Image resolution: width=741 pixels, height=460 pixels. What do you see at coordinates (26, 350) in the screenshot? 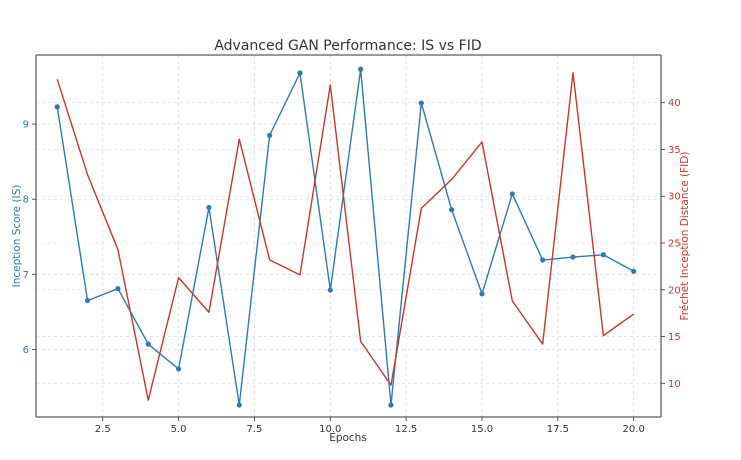
I see `y1-tick-label: 6` at bounding box center [26, 350].